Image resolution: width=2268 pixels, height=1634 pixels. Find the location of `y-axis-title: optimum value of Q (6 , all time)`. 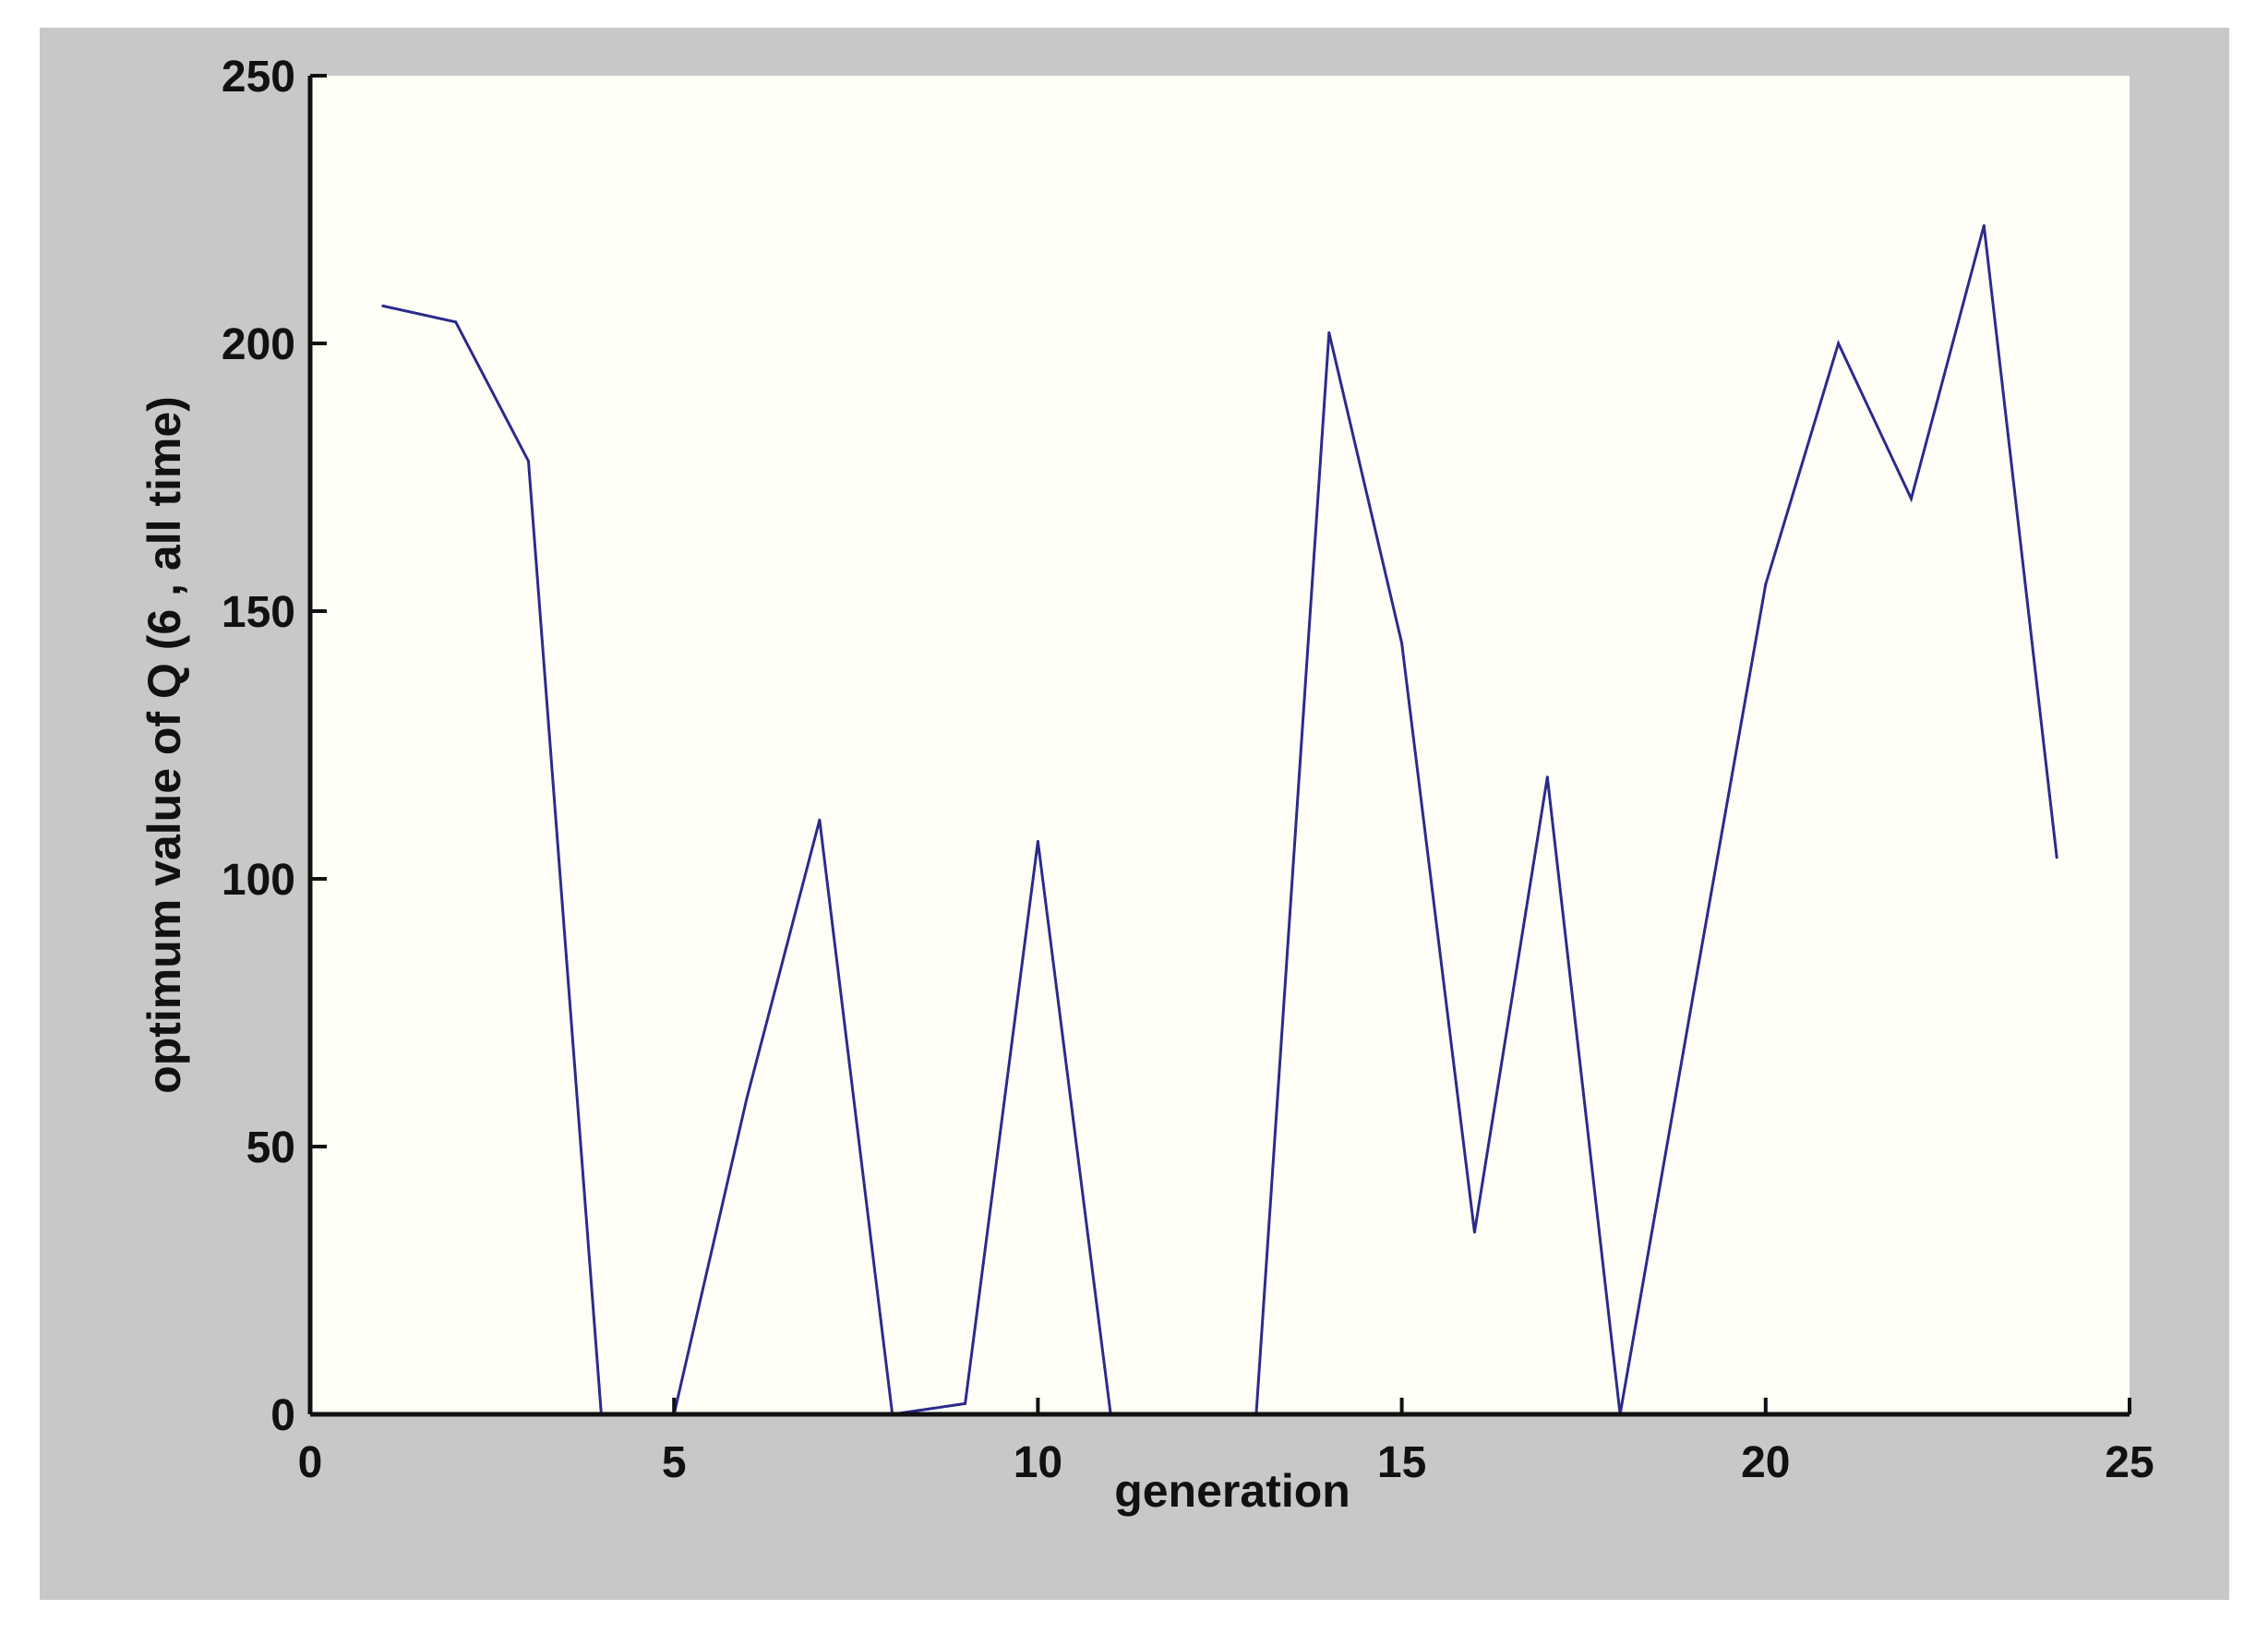

y-axis-title: optimum value of Q (6 , all time) is located at coordinates (164, 745).